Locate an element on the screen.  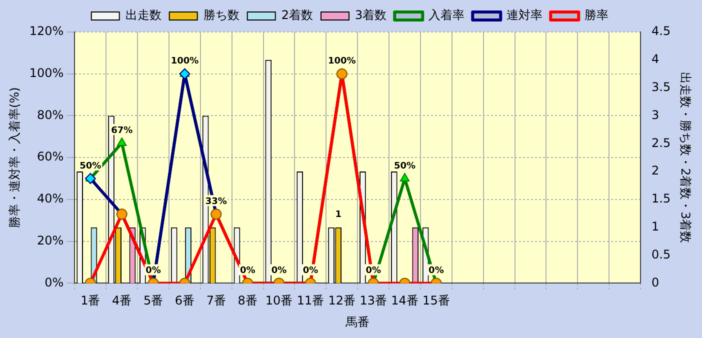
legend-label: 連対率 is located at coordinates (524, 15).